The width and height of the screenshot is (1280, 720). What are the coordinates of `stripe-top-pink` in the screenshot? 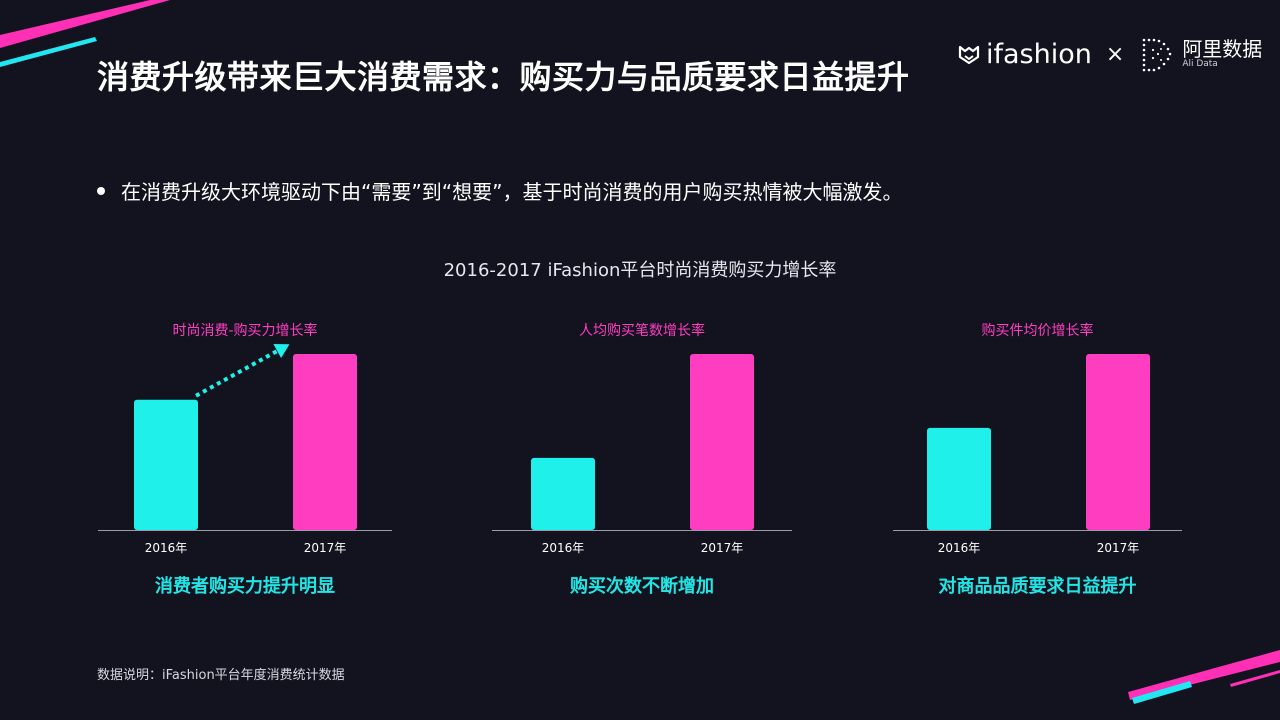 It's located at (85, 24).